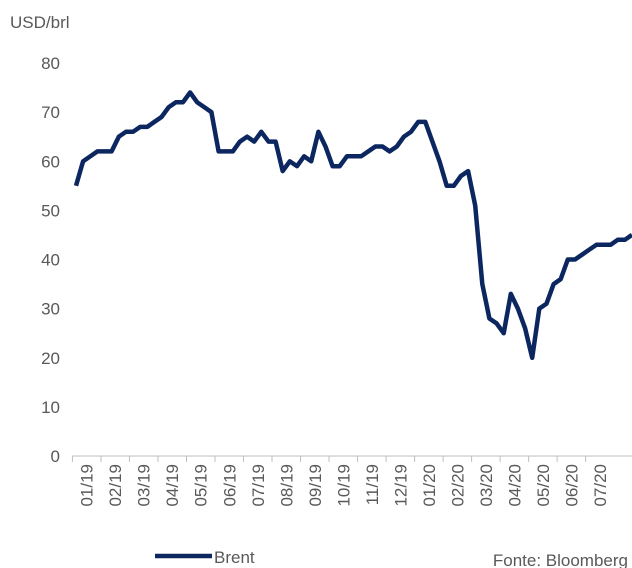  I want to click on x-tick-label: 03/19, so click(144, 485).